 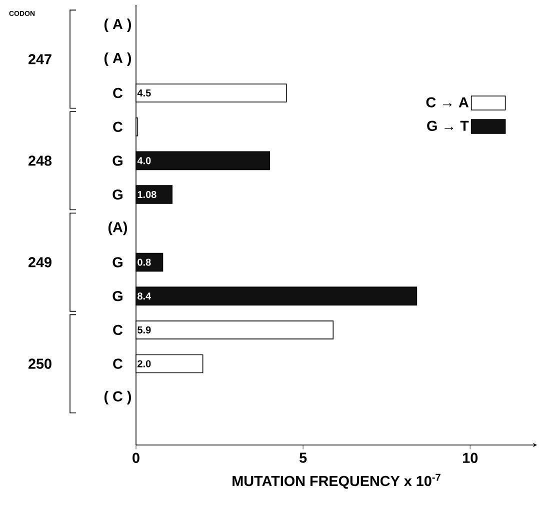 I want to click on legend-label: G → T, so click(x=448, y=125).